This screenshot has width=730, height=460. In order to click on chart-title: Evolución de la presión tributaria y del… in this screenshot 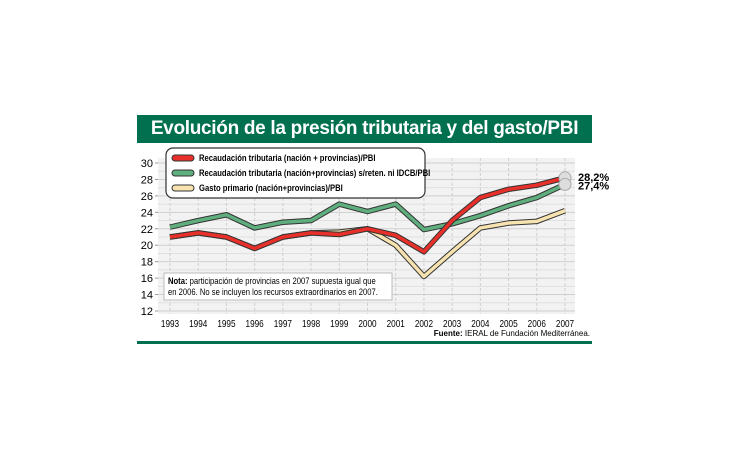, I will do `click(364, 129)`.